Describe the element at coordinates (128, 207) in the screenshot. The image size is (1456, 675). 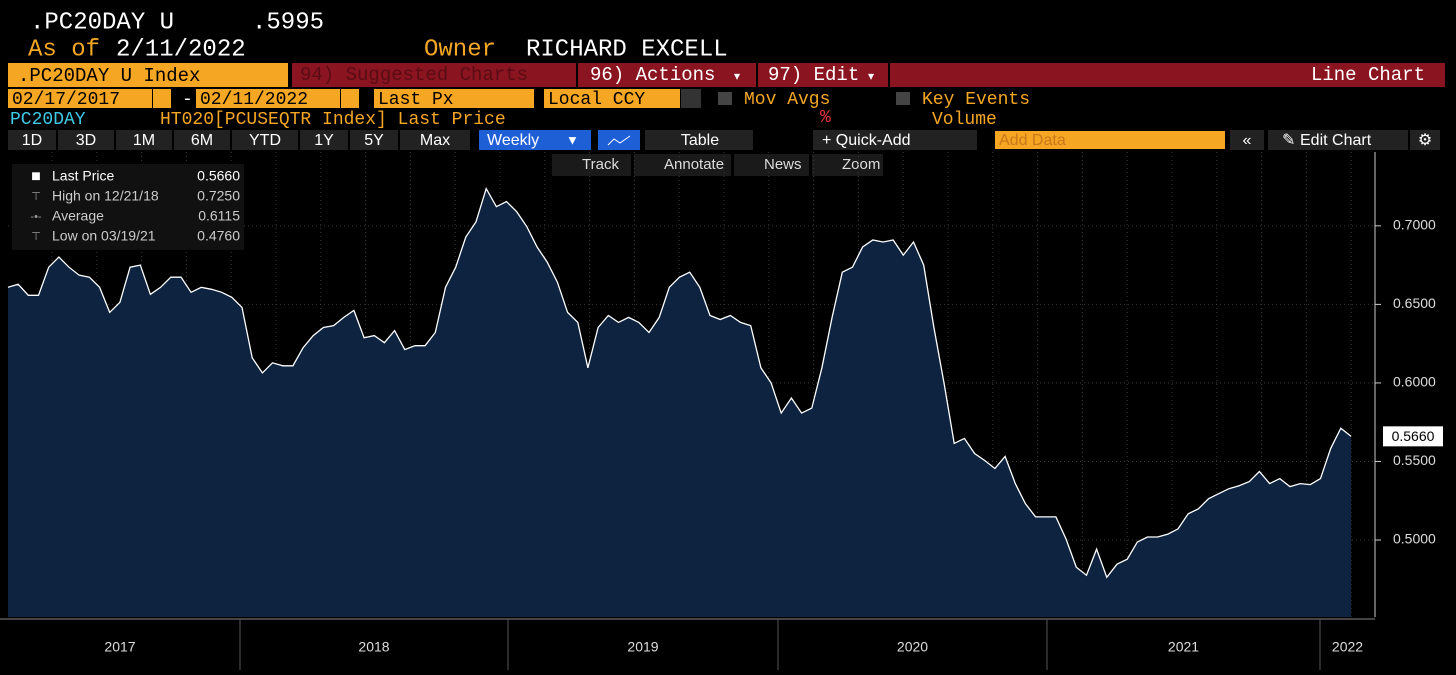
I see `legend-box` at that location.